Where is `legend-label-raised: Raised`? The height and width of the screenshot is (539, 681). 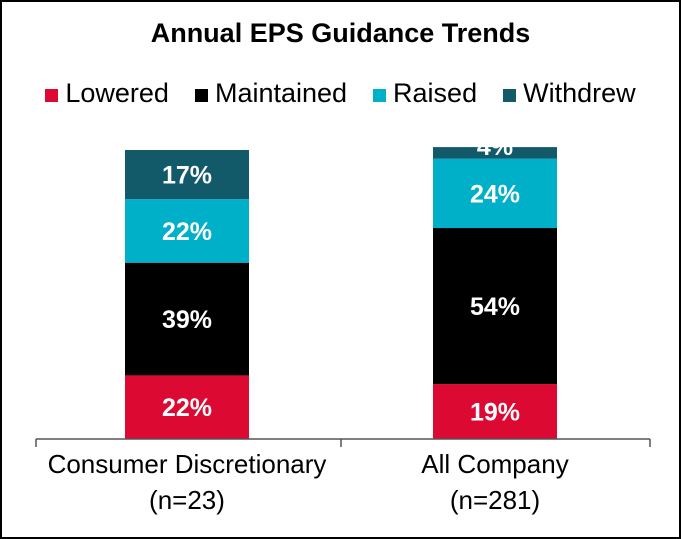
legend-label-raised: Raised is located at coordinates (435, 93).